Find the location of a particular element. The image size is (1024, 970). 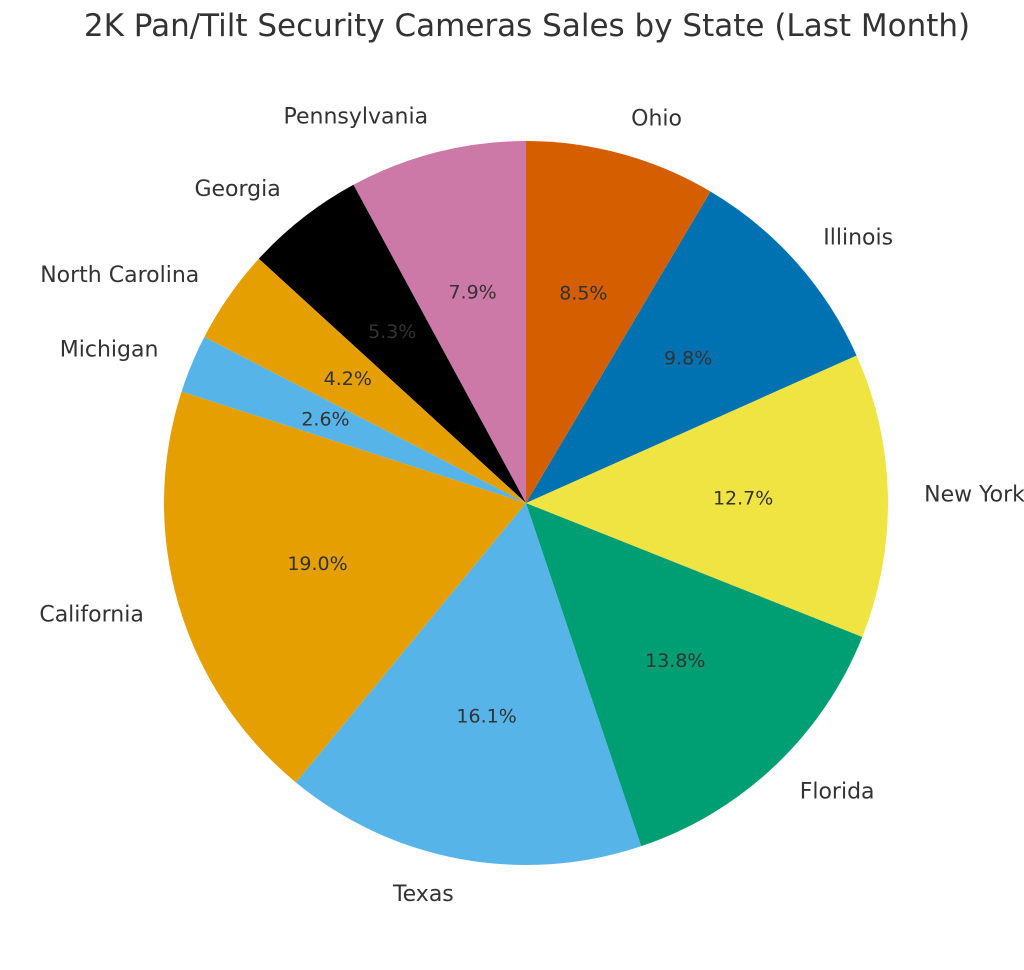

pie-slice-ohio is located at coordinates (618, 322).